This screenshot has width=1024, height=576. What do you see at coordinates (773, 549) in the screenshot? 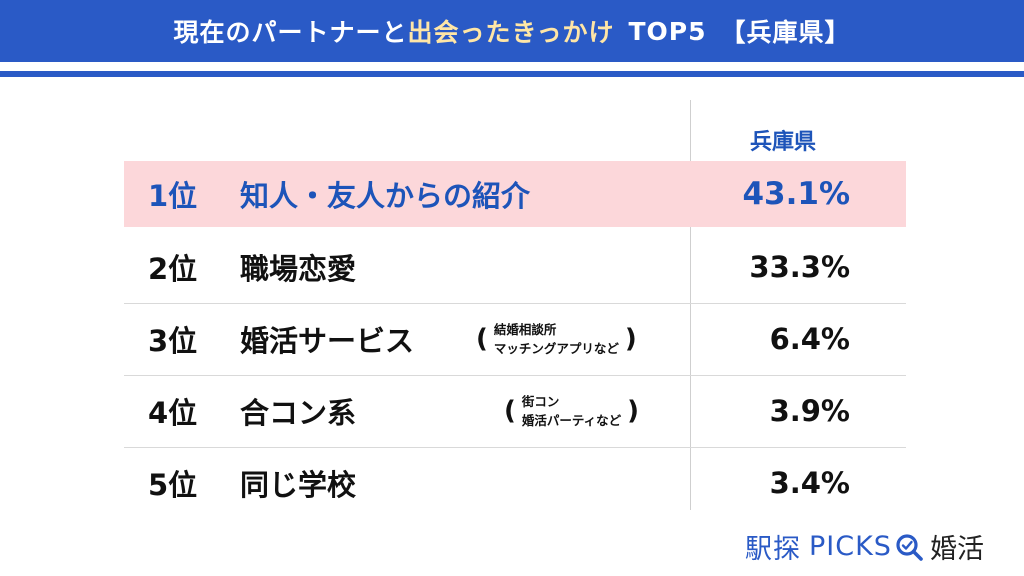
I see `brand-jp: 駅探` at bounding box center [773, 549].